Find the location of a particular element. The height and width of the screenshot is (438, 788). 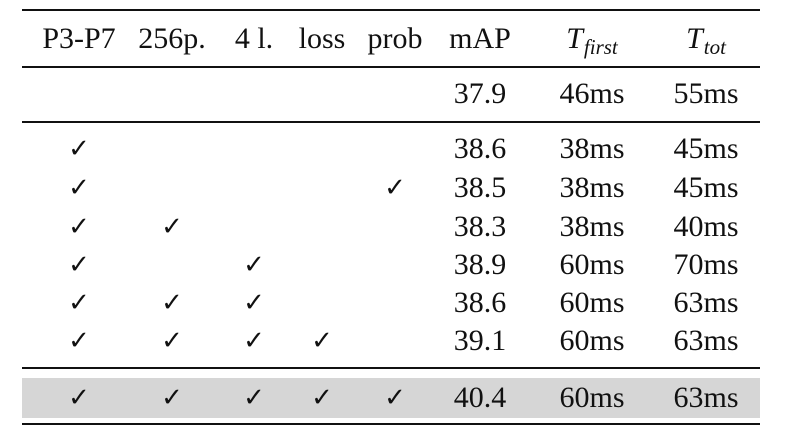

baseline-rule is located at coordinates (391, 122).